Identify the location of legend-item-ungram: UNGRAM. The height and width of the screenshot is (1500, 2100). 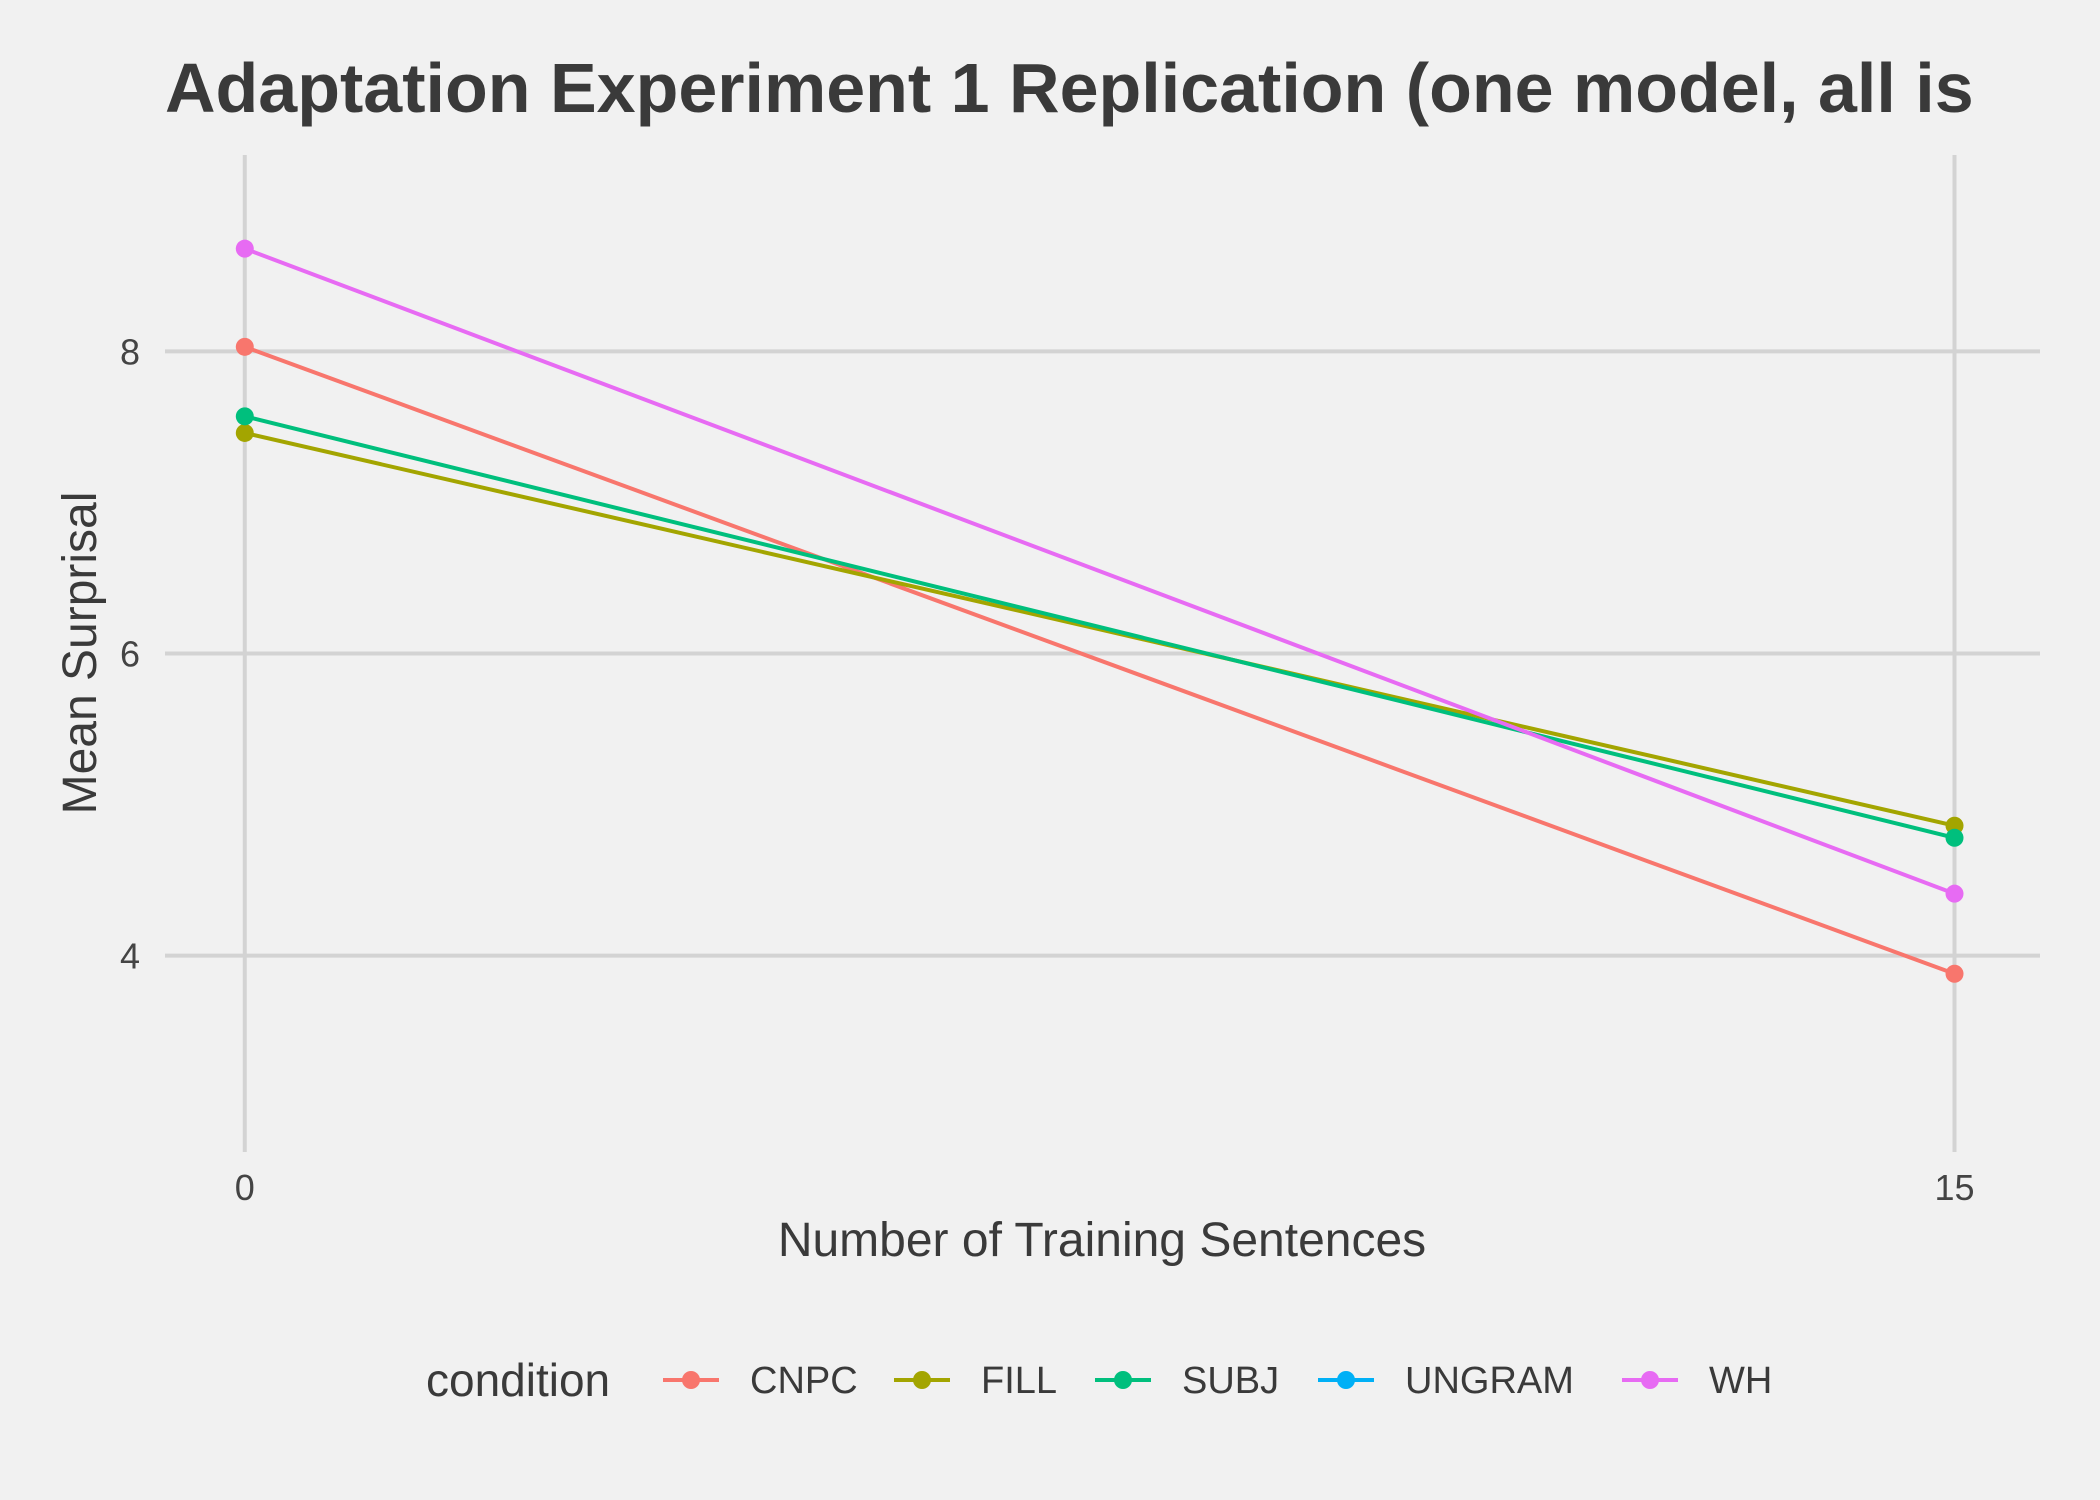
(1446, 1381).